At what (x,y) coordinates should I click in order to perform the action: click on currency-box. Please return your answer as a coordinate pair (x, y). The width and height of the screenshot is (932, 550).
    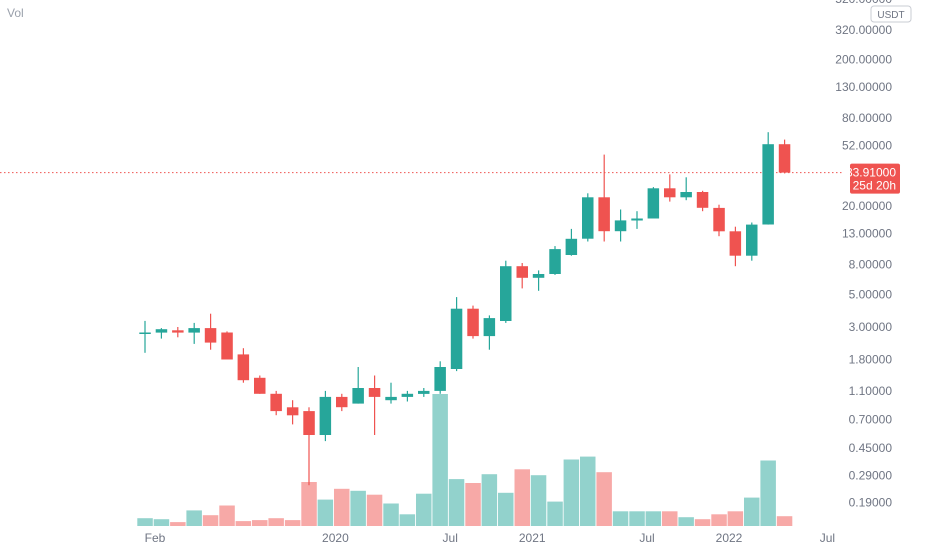
    Looking at the image, I should click on (891, 14).